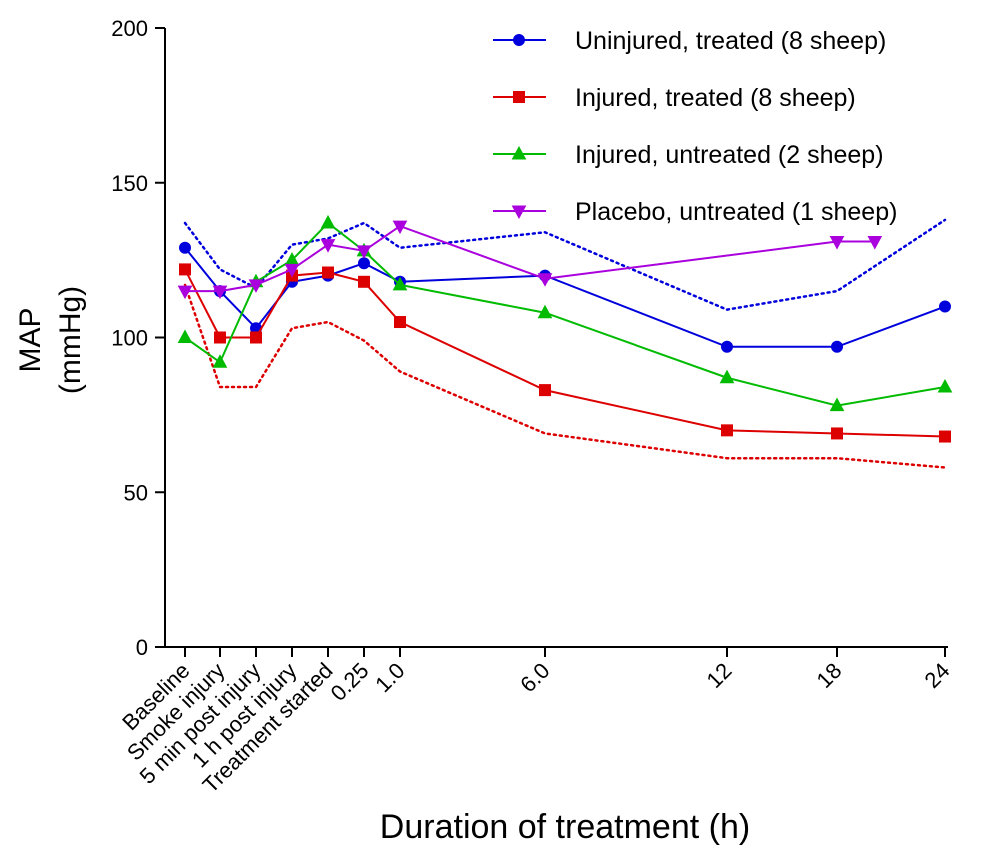 This screenshot has height=864, width=1000. What do you see at coordinates (30, 339) in the screenshot?
I see `y-axis-title-line-1: MAP` at bounding box center [30, 339].